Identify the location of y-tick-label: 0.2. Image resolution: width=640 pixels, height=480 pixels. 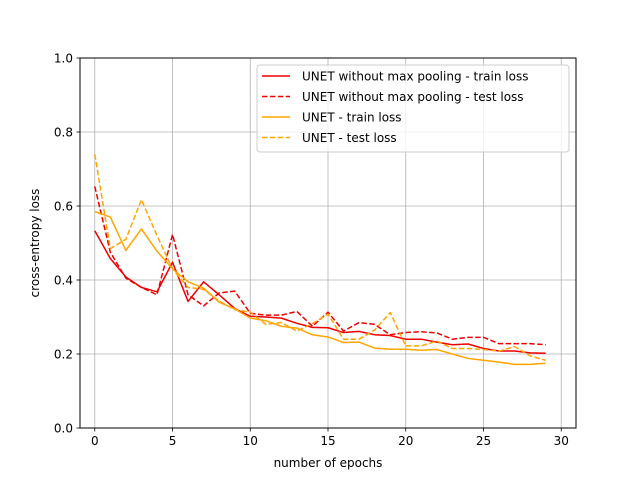
(63, 355).